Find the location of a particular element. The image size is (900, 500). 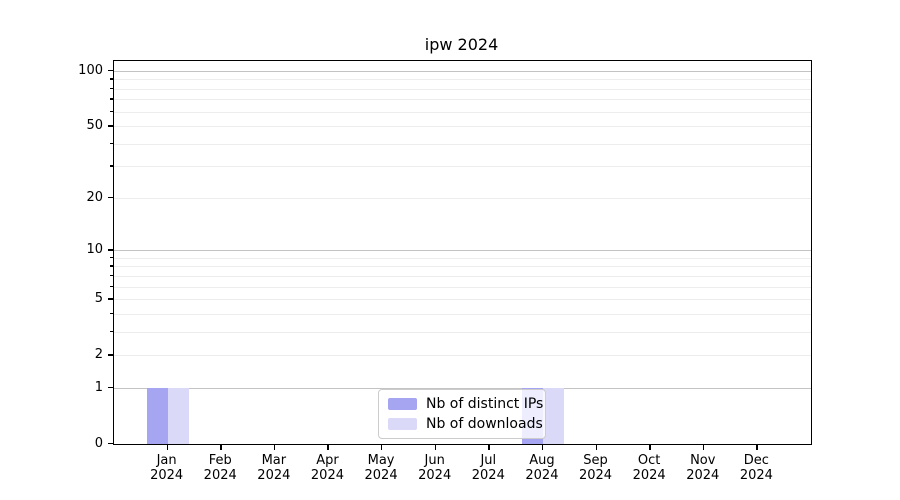

legend-label-downloads: Nb of downloads is located at coordinates (484, 424).